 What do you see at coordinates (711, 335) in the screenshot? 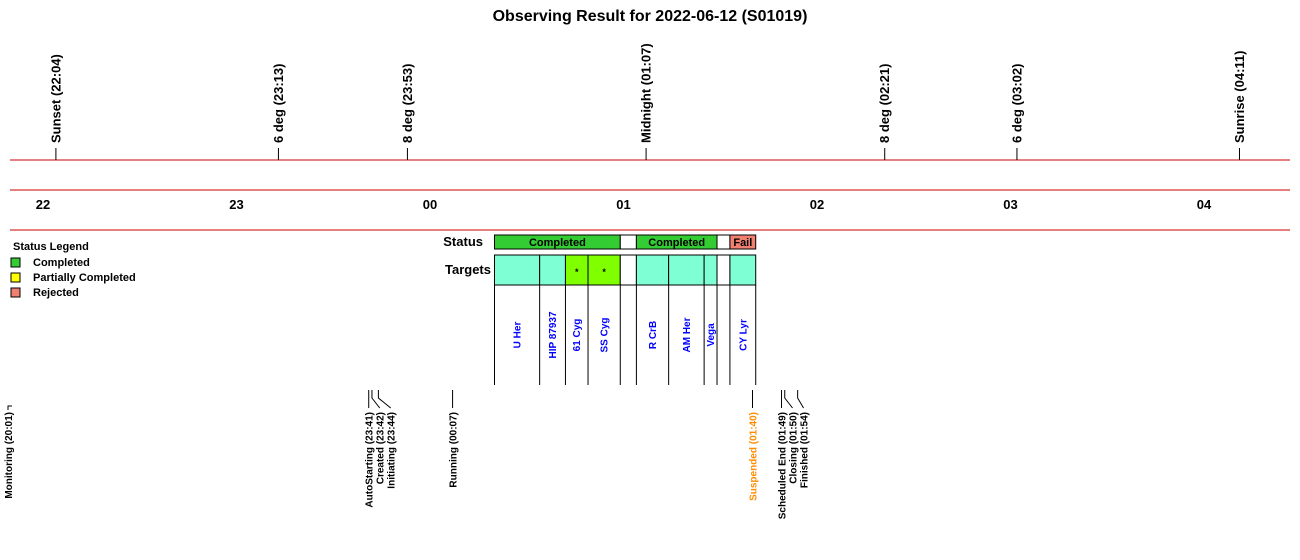
I see `target-name: Vega` at bounding box center [711, 335].